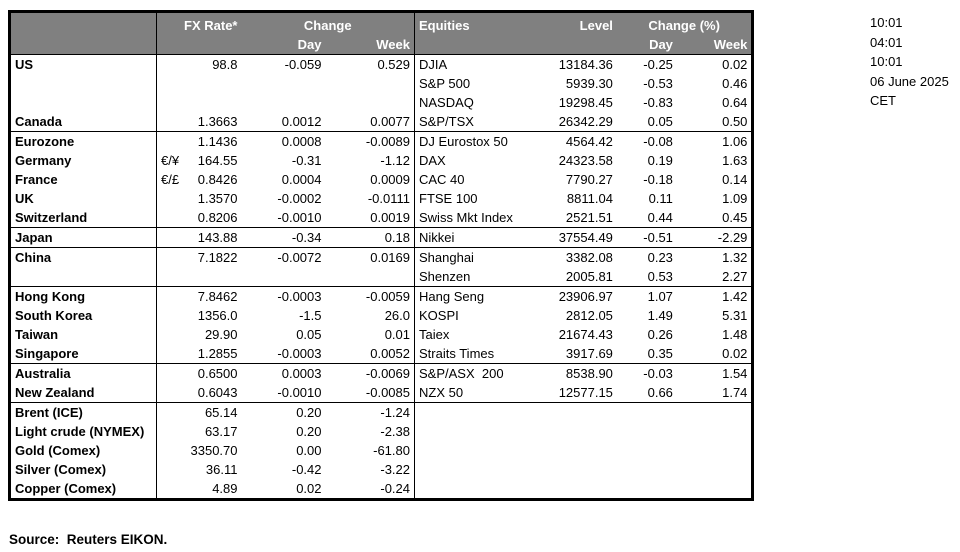 Image resolution: width=960 pixels, height=552 pixels. Describe the element at coordinates (395, 469) in the screenshot. I see `fx-week-change-cell: -3.22` at that location.